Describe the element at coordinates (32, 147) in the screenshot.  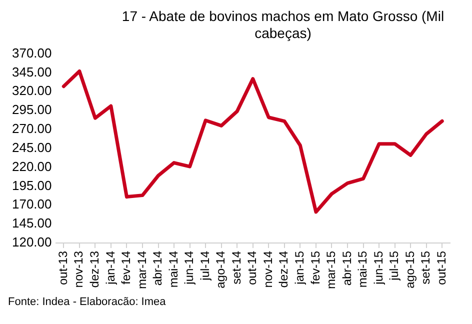
I see `y-tick-label: 245.00` at that location.